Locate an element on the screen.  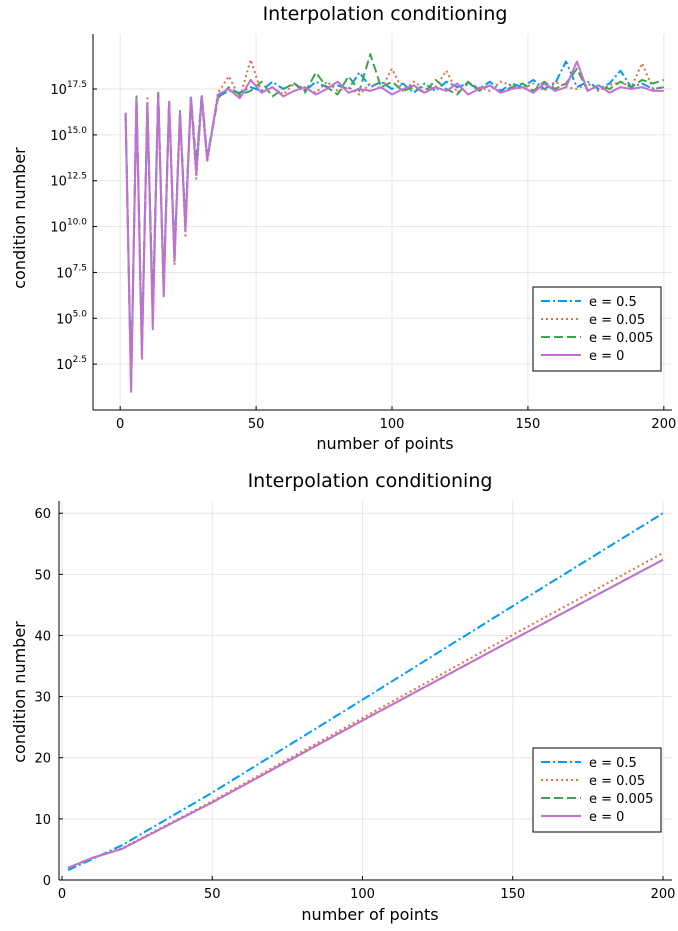
y-tick-label: 60 is located at coordinates (42, 514).